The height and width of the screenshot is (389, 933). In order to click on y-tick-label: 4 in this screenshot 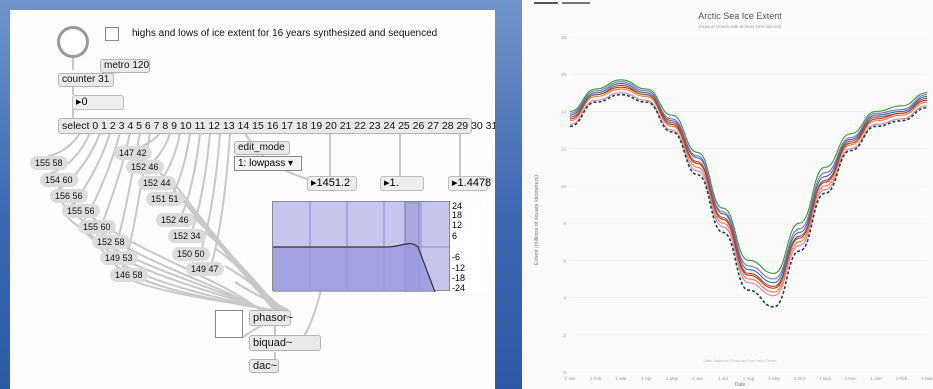, I will do `click(564, 298)`.